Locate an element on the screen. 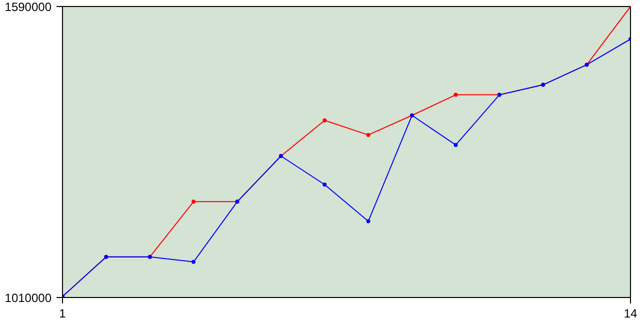  y-tick-label: 1010000 is located at coordinates (28, 298).